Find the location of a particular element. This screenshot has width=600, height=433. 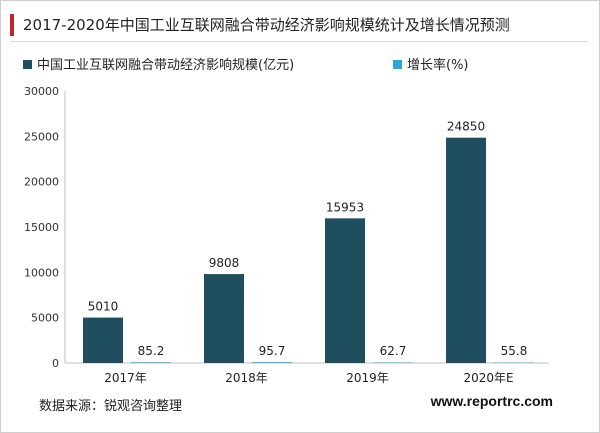

website-label: www.reportrc.com is located at coordinates (491, 401).